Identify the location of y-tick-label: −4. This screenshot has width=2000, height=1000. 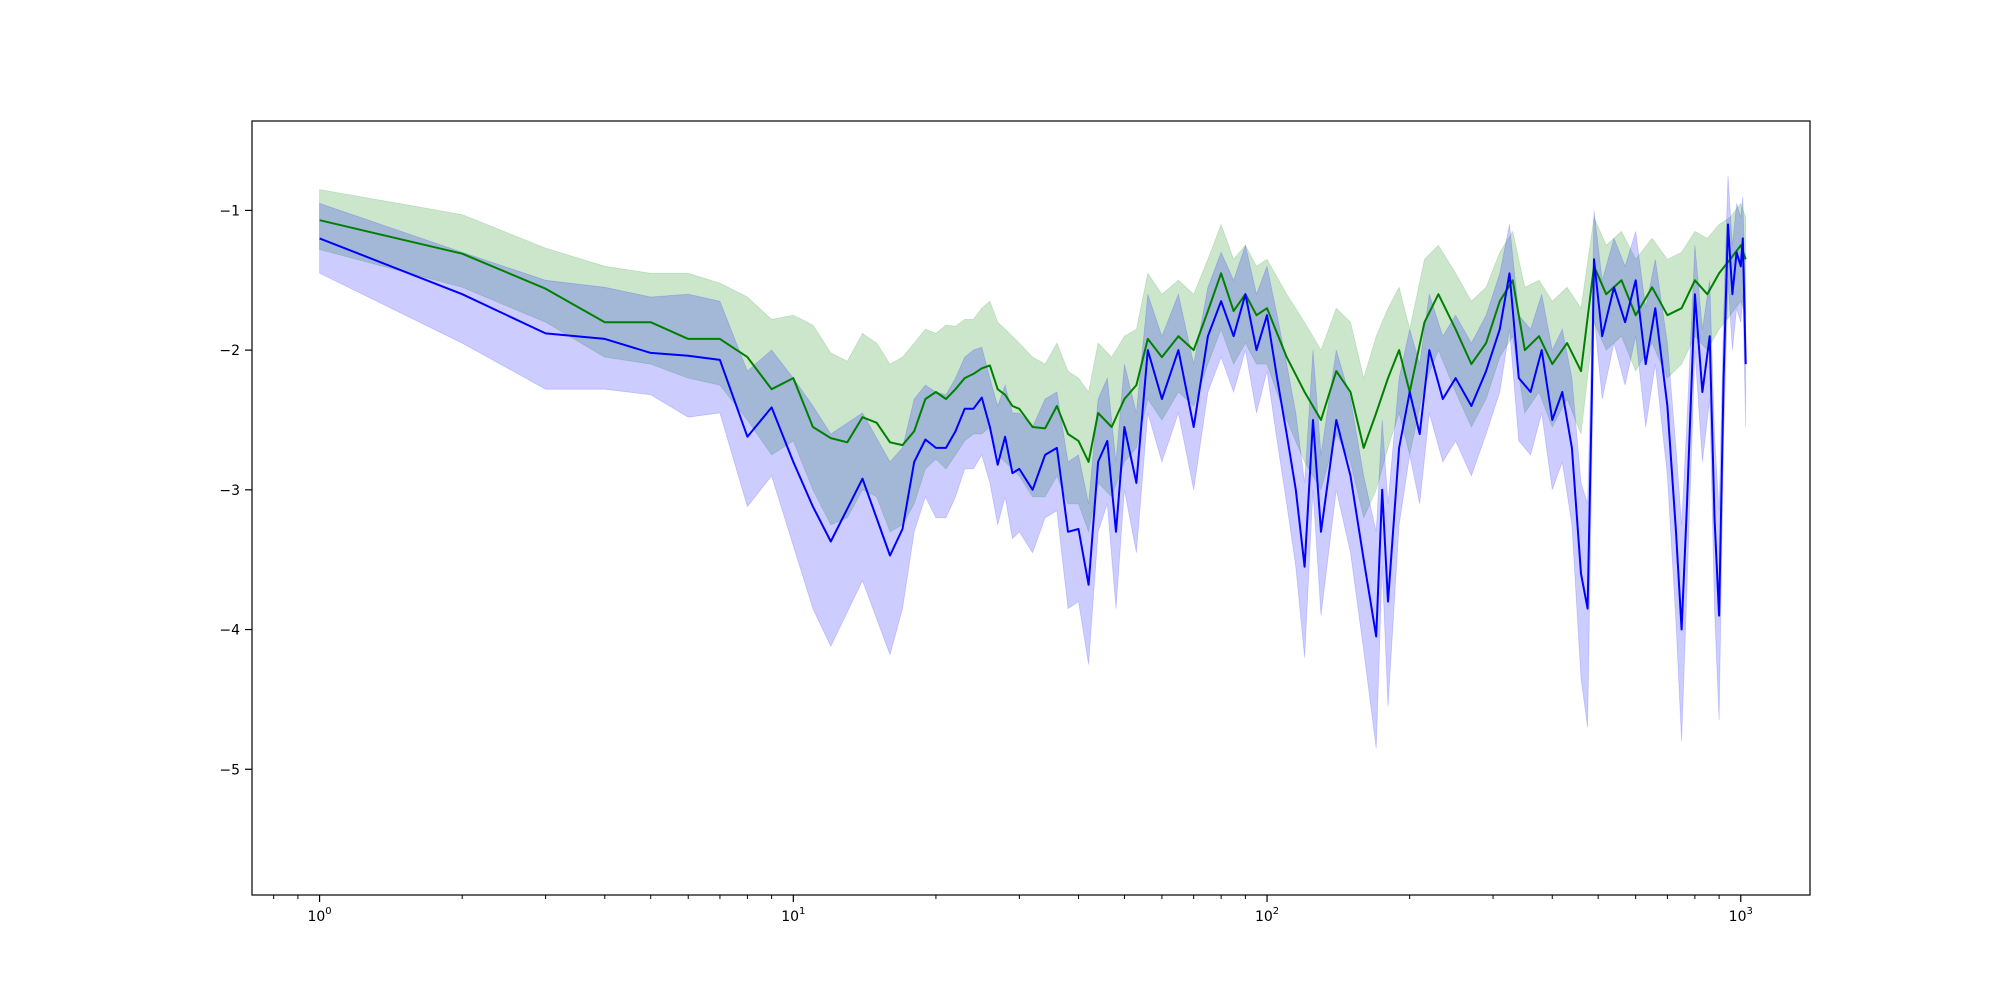
(229, 631).